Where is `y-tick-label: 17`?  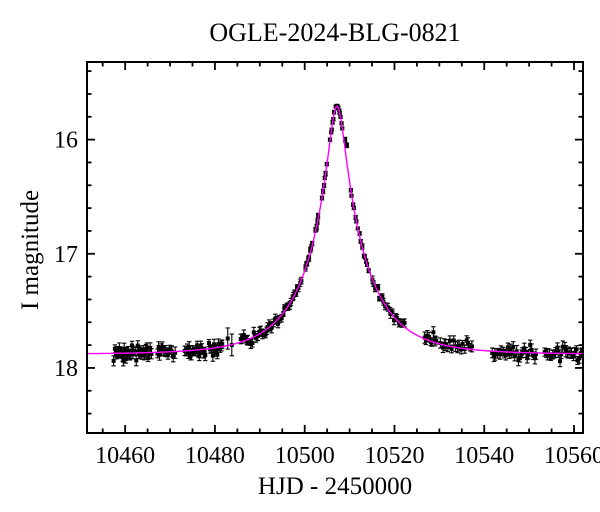
y-tick-label: 17 is located at coordinates (66, 255).